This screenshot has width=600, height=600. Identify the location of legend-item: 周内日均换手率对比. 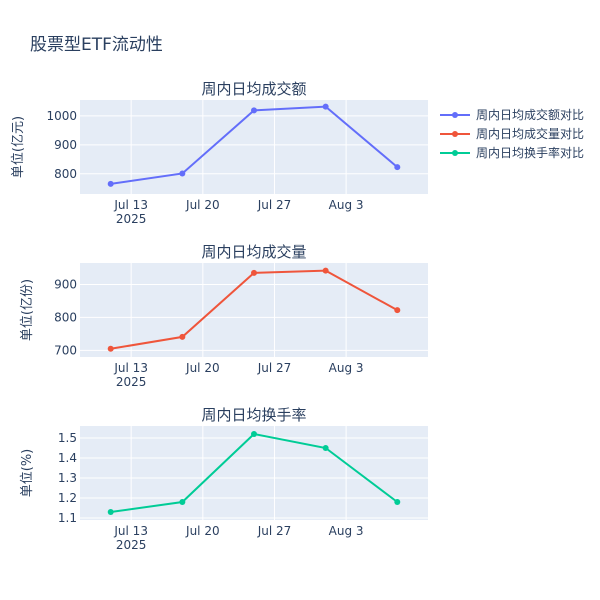
(512, 152).